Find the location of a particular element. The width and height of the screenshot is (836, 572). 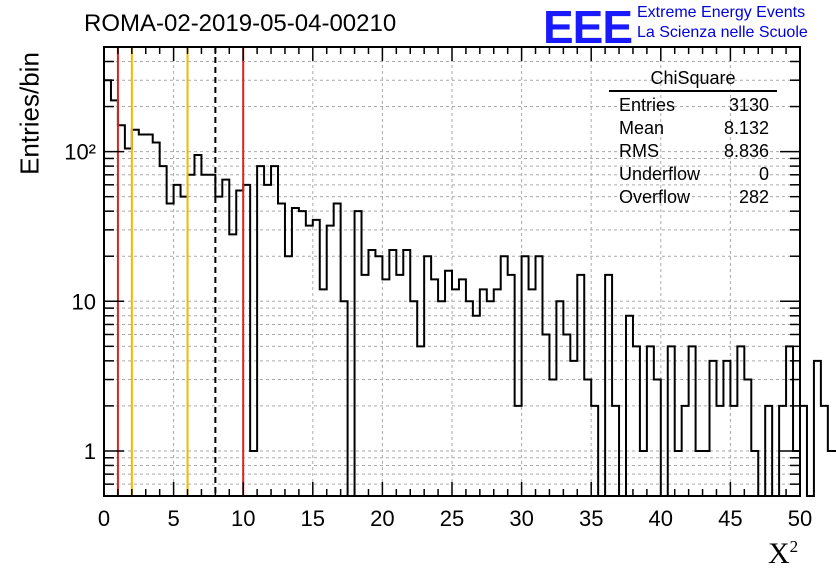

stats-row: Mean 8.132 is located at coordinates (693, 128).